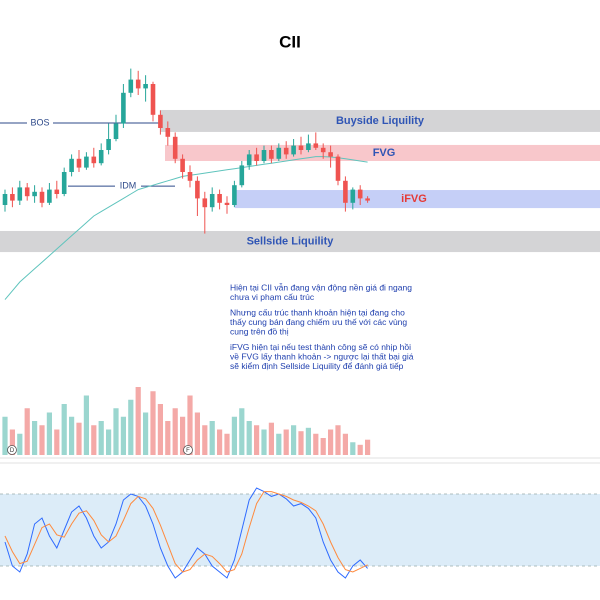 Image resolution: width=600 pixels, height=600 pixels. What do you see at coordinates (259, 331) in the screenshot?
I see `note-text: cung trên đồ thị` at bounding box center [259, 331].